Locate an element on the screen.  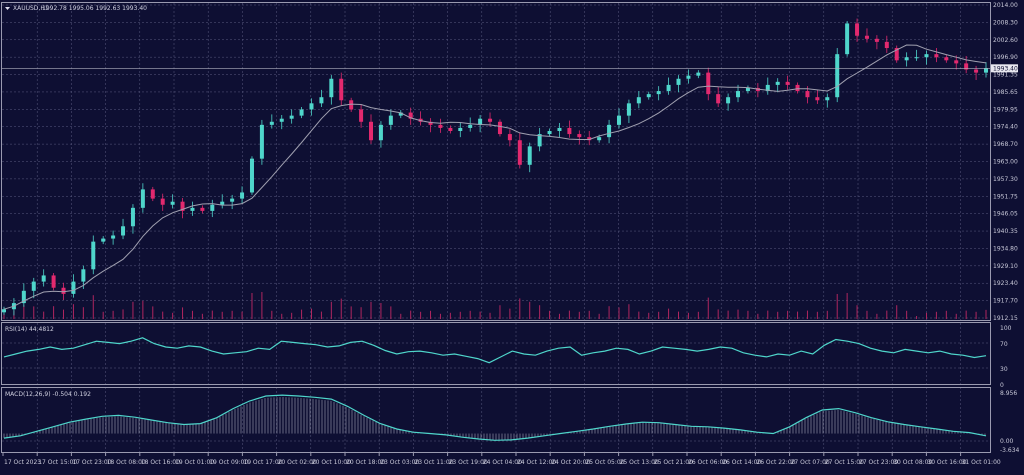
macd-label: MACD(12,26,9) -0.504 0.192 is located at coordinates (48, 394).